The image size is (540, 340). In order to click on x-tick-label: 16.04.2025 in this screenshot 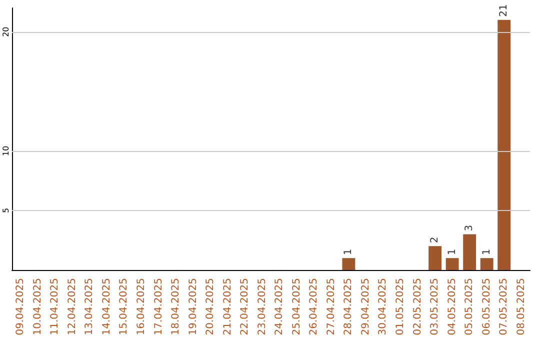, I will do `click(141, 307)`.